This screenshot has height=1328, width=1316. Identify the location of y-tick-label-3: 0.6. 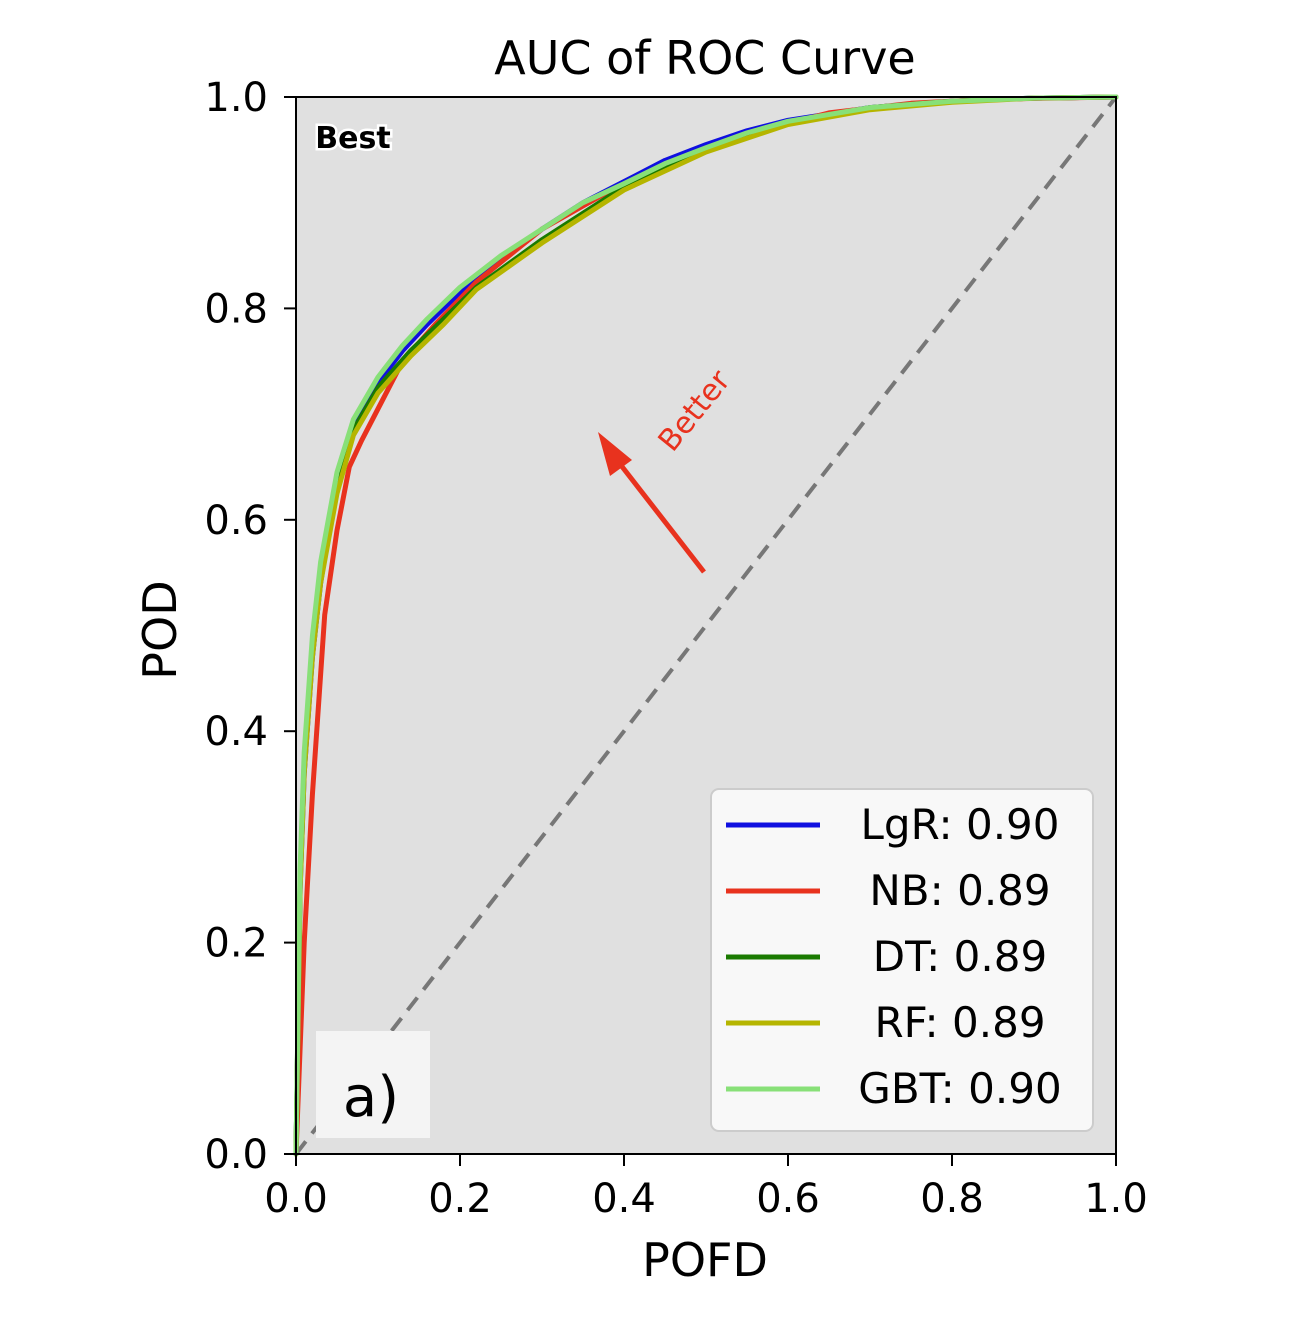
(236, 521).